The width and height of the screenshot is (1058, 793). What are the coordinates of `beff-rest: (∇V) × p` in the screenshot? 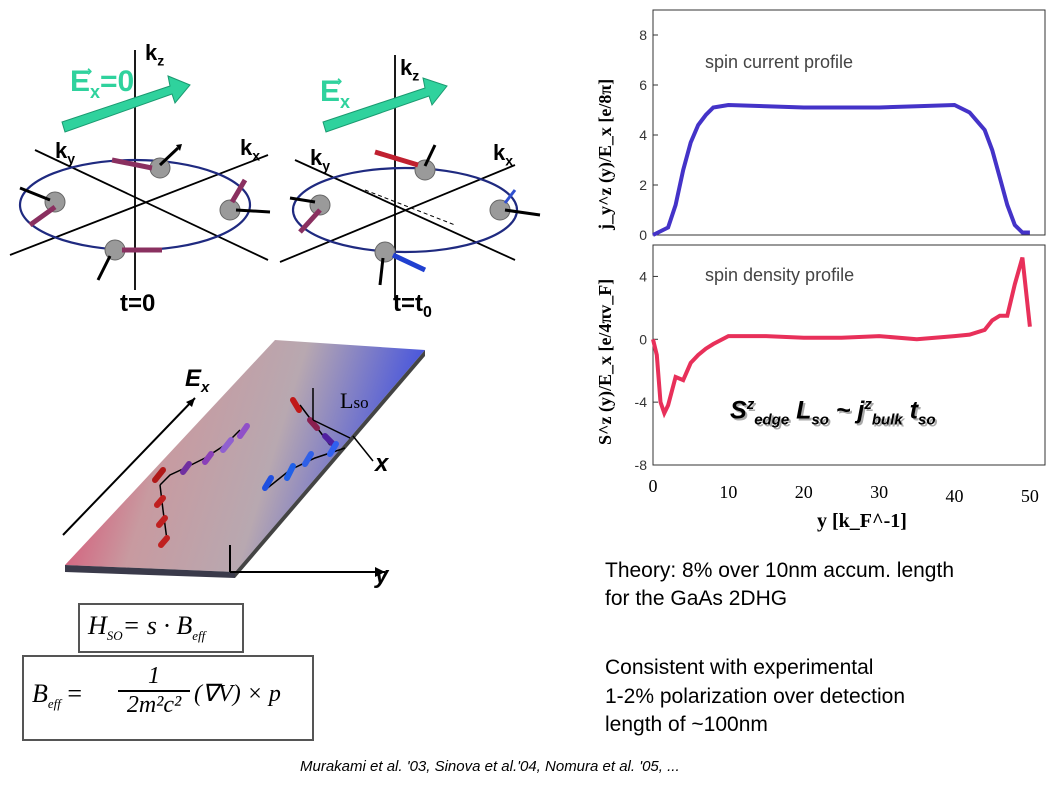 It's located at (237, 694).